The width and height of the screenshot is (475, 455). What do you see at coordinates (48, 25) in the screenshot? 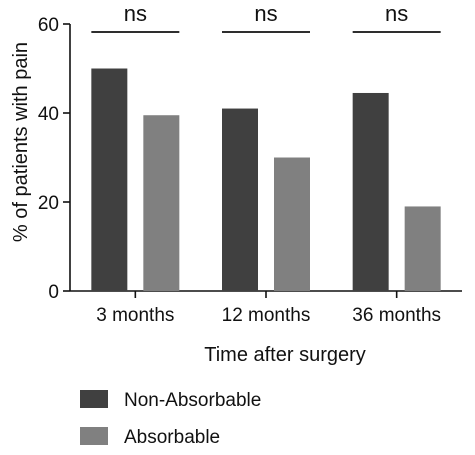
I see `y-tick-label: 60` at bounding box center [48, 25].